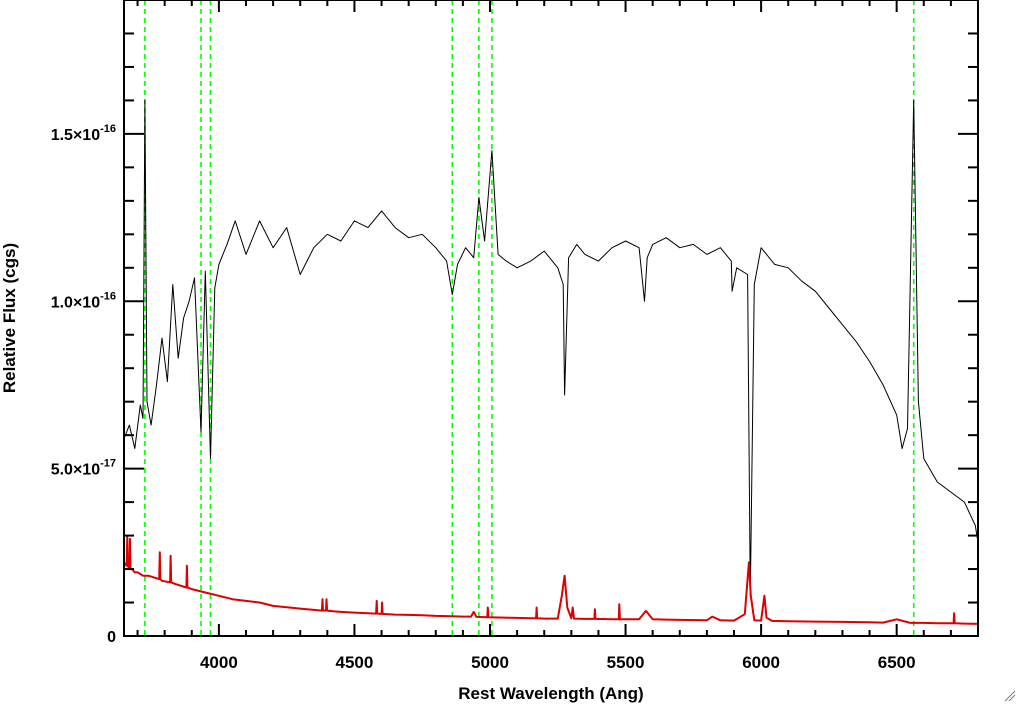 This screenshot has height=706, width=1020. What do you see at coordinates (9, 318) in the screenshot?
I see `y-axis-label: Relative Flux (cgs)` at bounding box center [9, 318].